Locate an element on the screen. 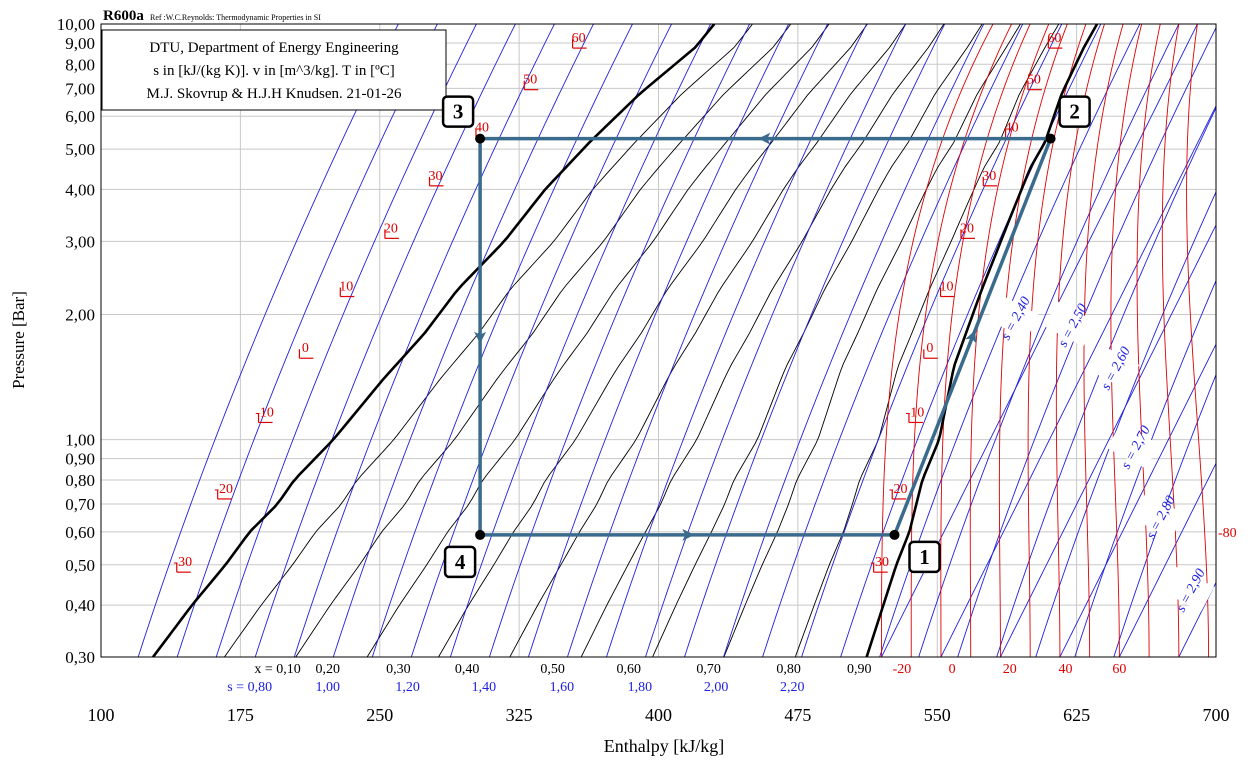 The width and height of the screenshot is (1253, 763). superheat-temp-label: 20 is located at coordinates (1010, 669).